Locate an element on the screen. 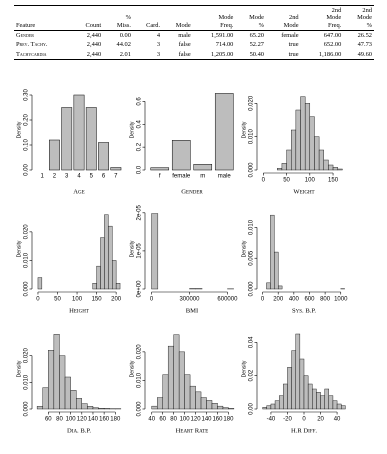  x-tick-label: 600000 is located at coordinates (227, 300).